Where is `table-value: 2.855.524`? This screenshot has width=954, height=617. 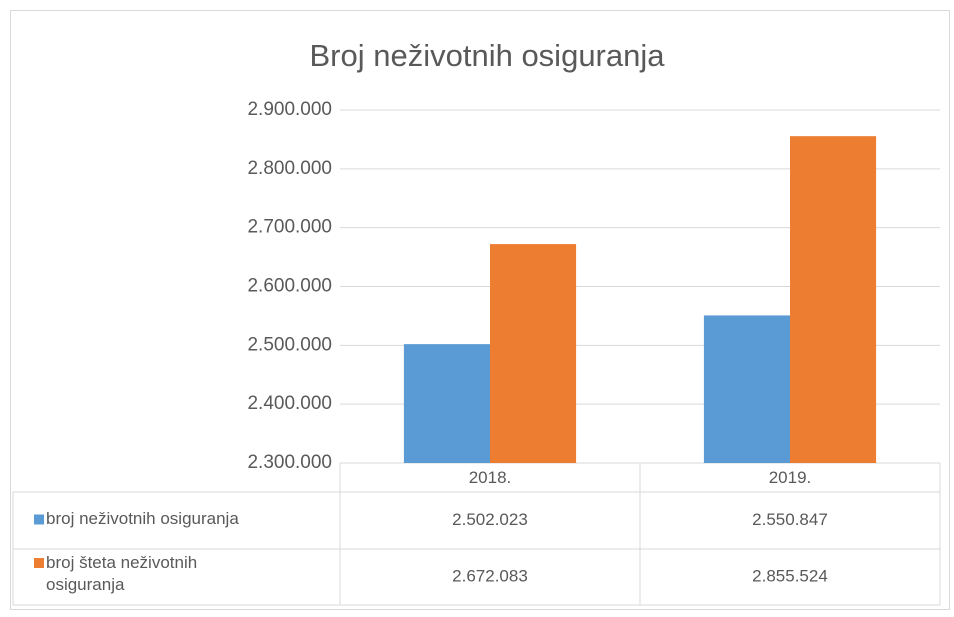
table-value: 2.855.524 is located at coordinates (790, 575).